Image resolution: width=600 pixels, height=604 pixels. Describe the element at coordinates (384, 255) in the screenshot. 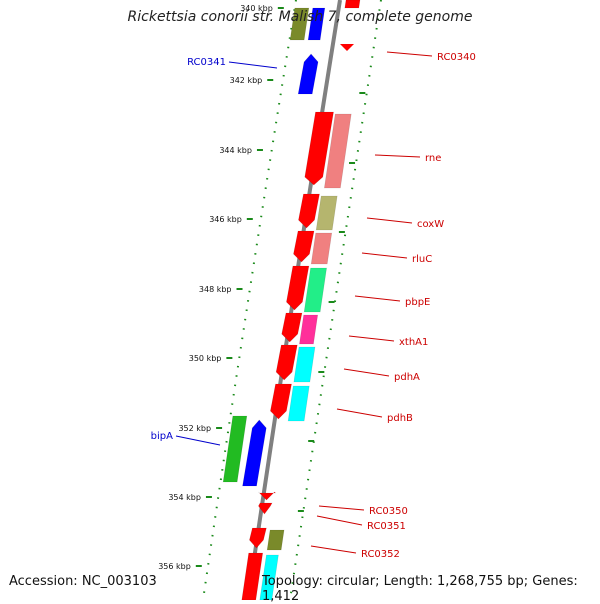

I see `gene-leader-rluc` at that location.